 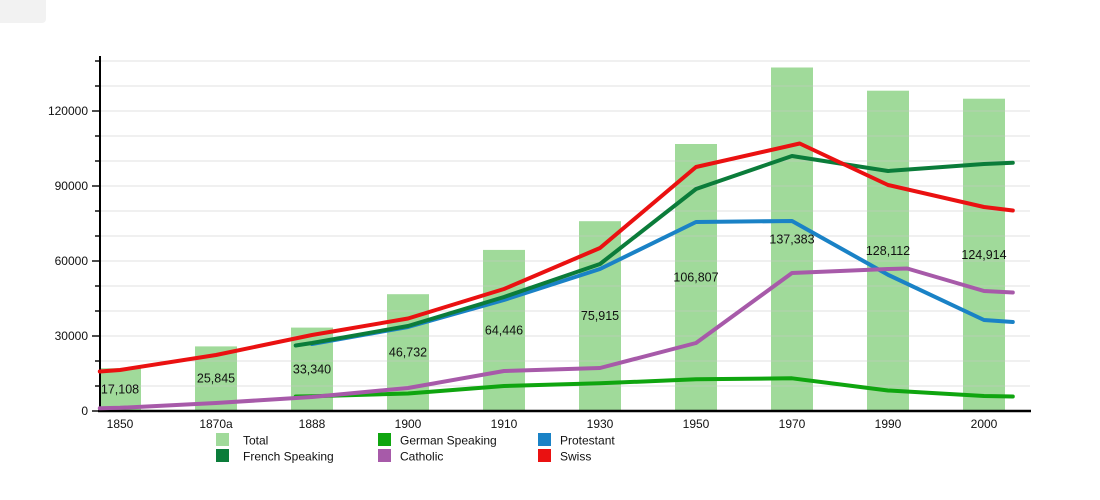 What do you see at coordinates (544, 439) in the screenshot?
I see `legend-swatch-protestant` at bounding box center [544, 439].